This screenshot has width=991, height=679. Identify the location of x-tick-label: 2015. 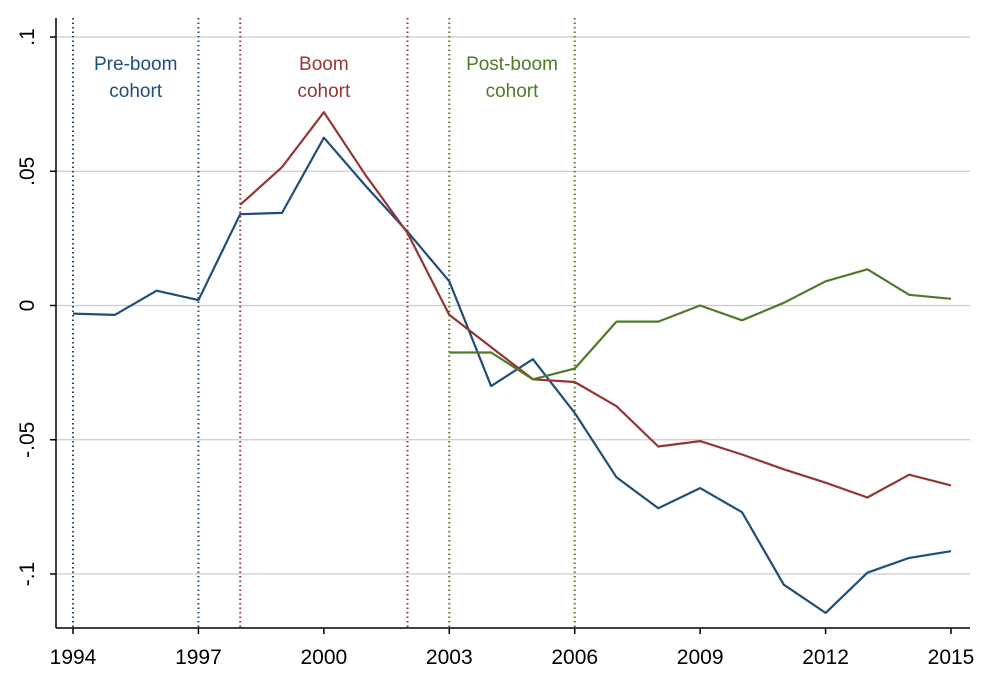
(951, 657).